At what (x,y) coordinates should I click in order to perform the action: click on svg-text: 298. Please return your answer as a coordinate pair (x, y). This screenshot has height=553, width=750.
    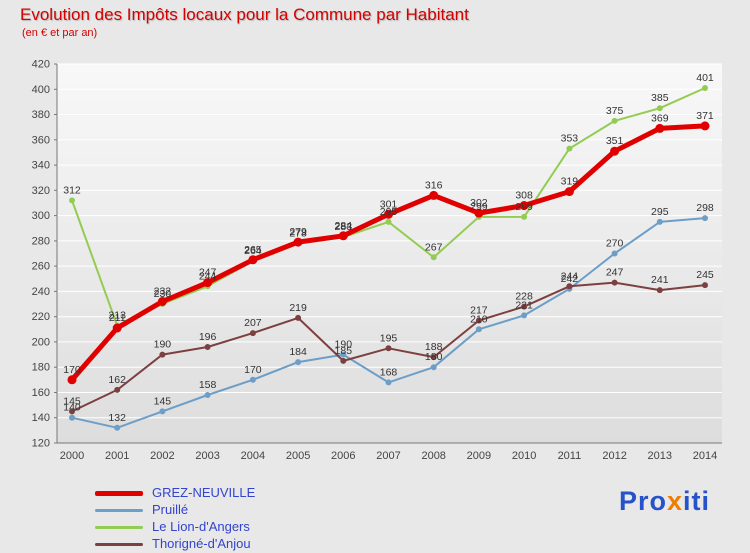
    Looking at the image, I should click on (705, 208).